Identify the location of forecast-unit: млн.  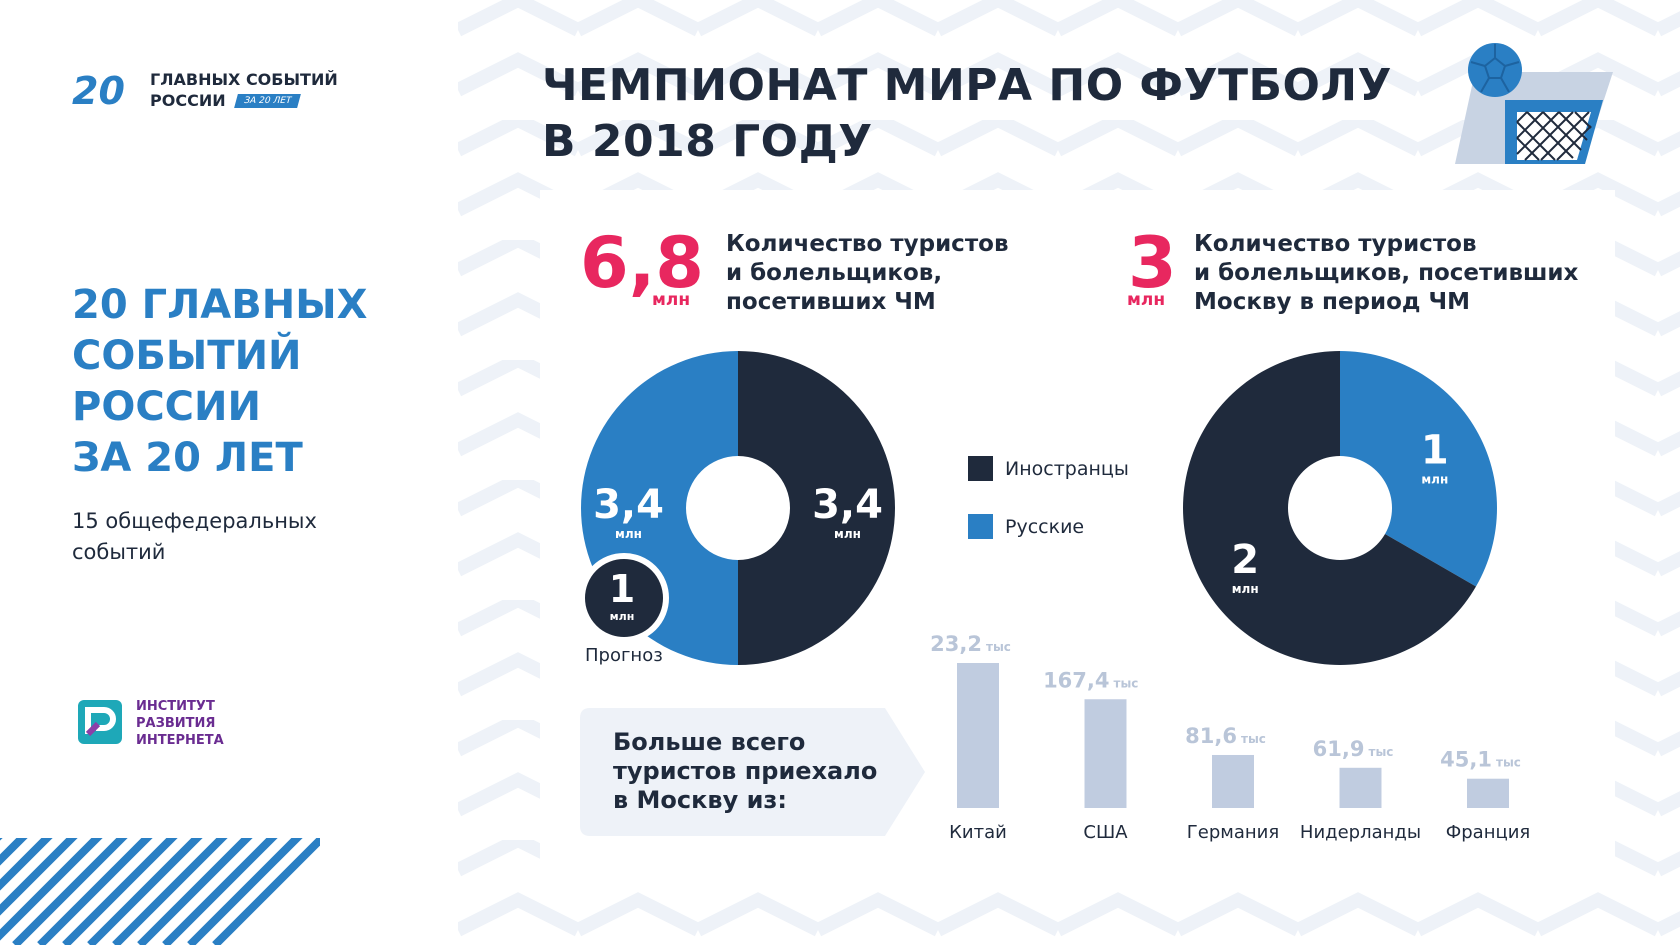
(622, 616).